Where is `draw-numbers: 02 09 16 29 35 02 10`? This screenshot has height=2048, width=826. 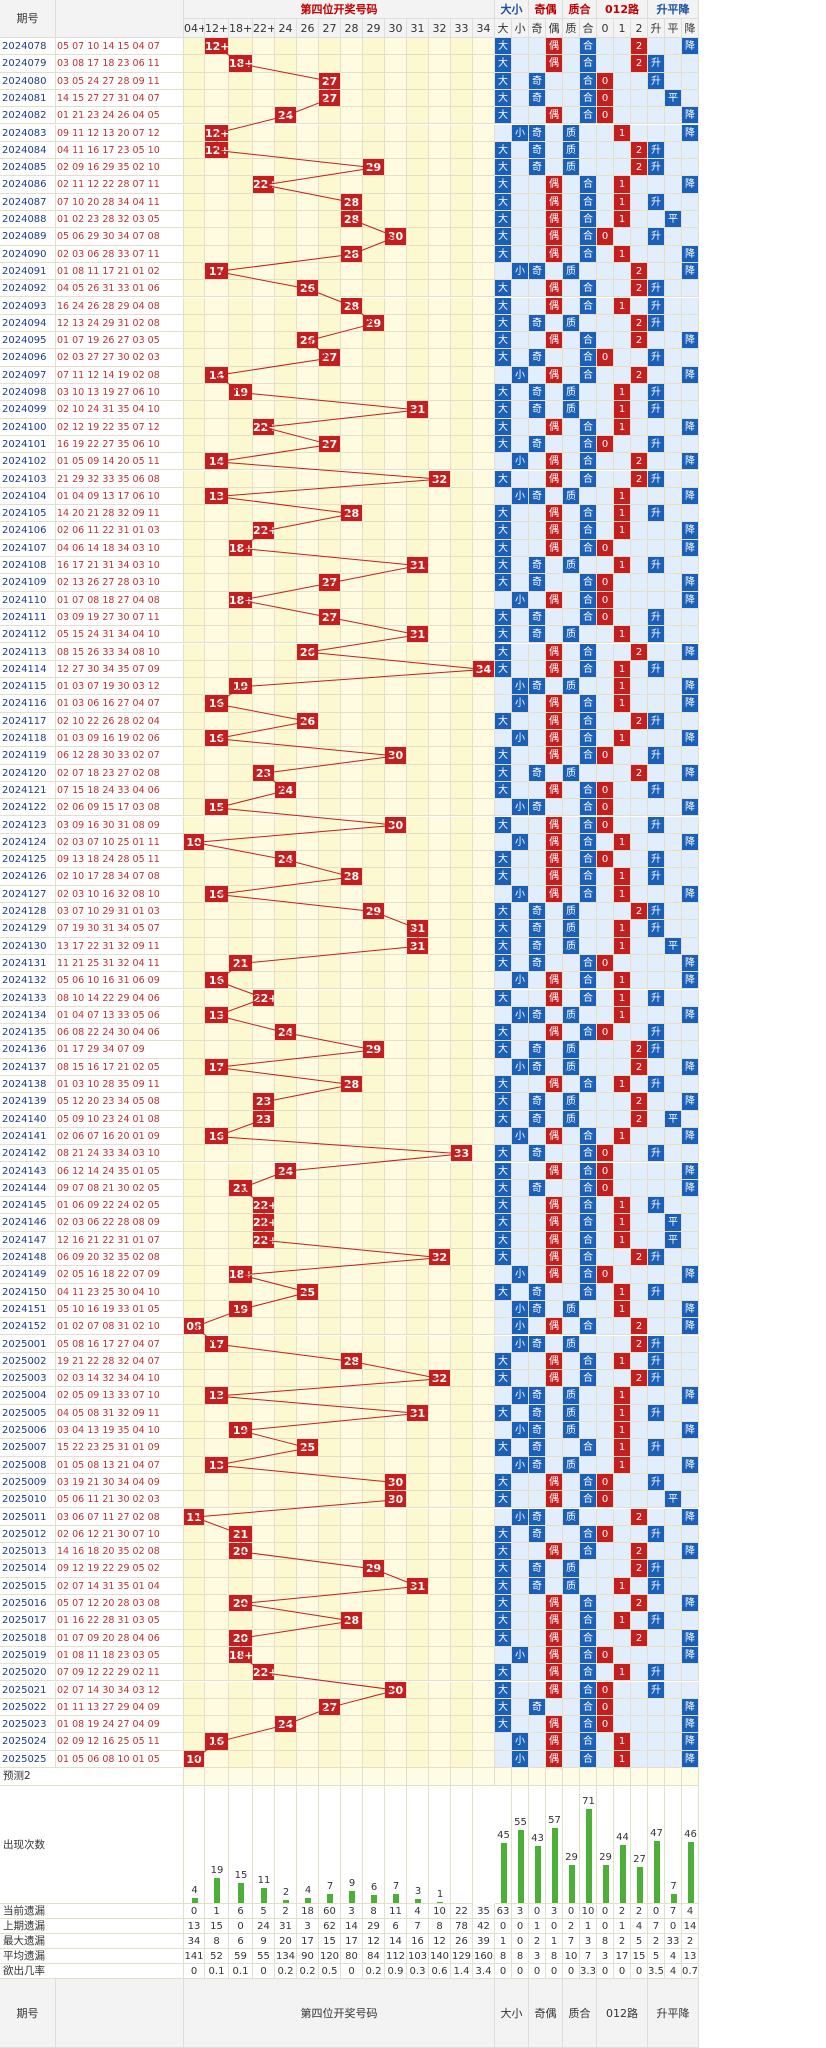
draw-numbers: 02 09 16 29 35 02 10 is located at coordinates (120, 168).